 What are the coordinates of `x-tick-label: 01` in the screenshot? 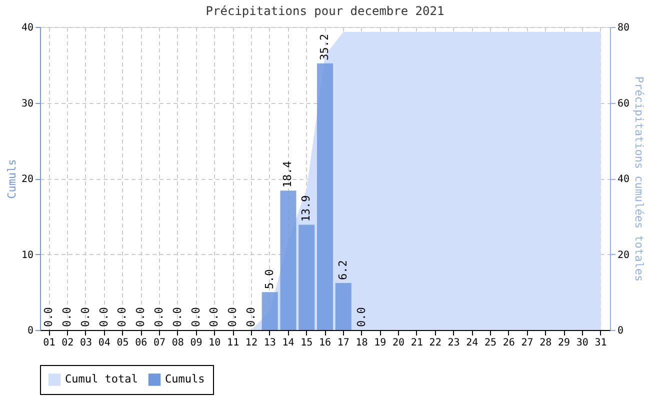 It's located at (49, 343).